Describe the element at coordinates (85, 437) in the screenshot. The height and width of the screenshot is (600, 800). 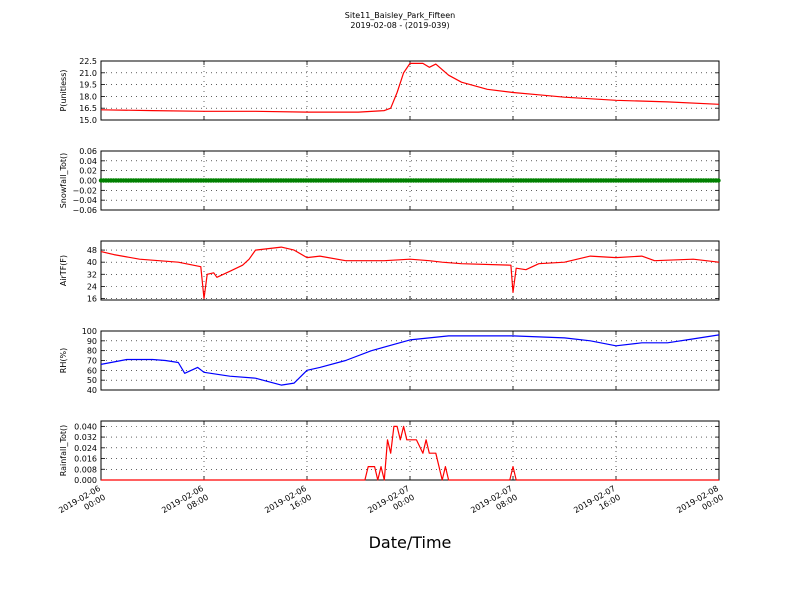
I see `y-tick-label: 0.032` at that location.